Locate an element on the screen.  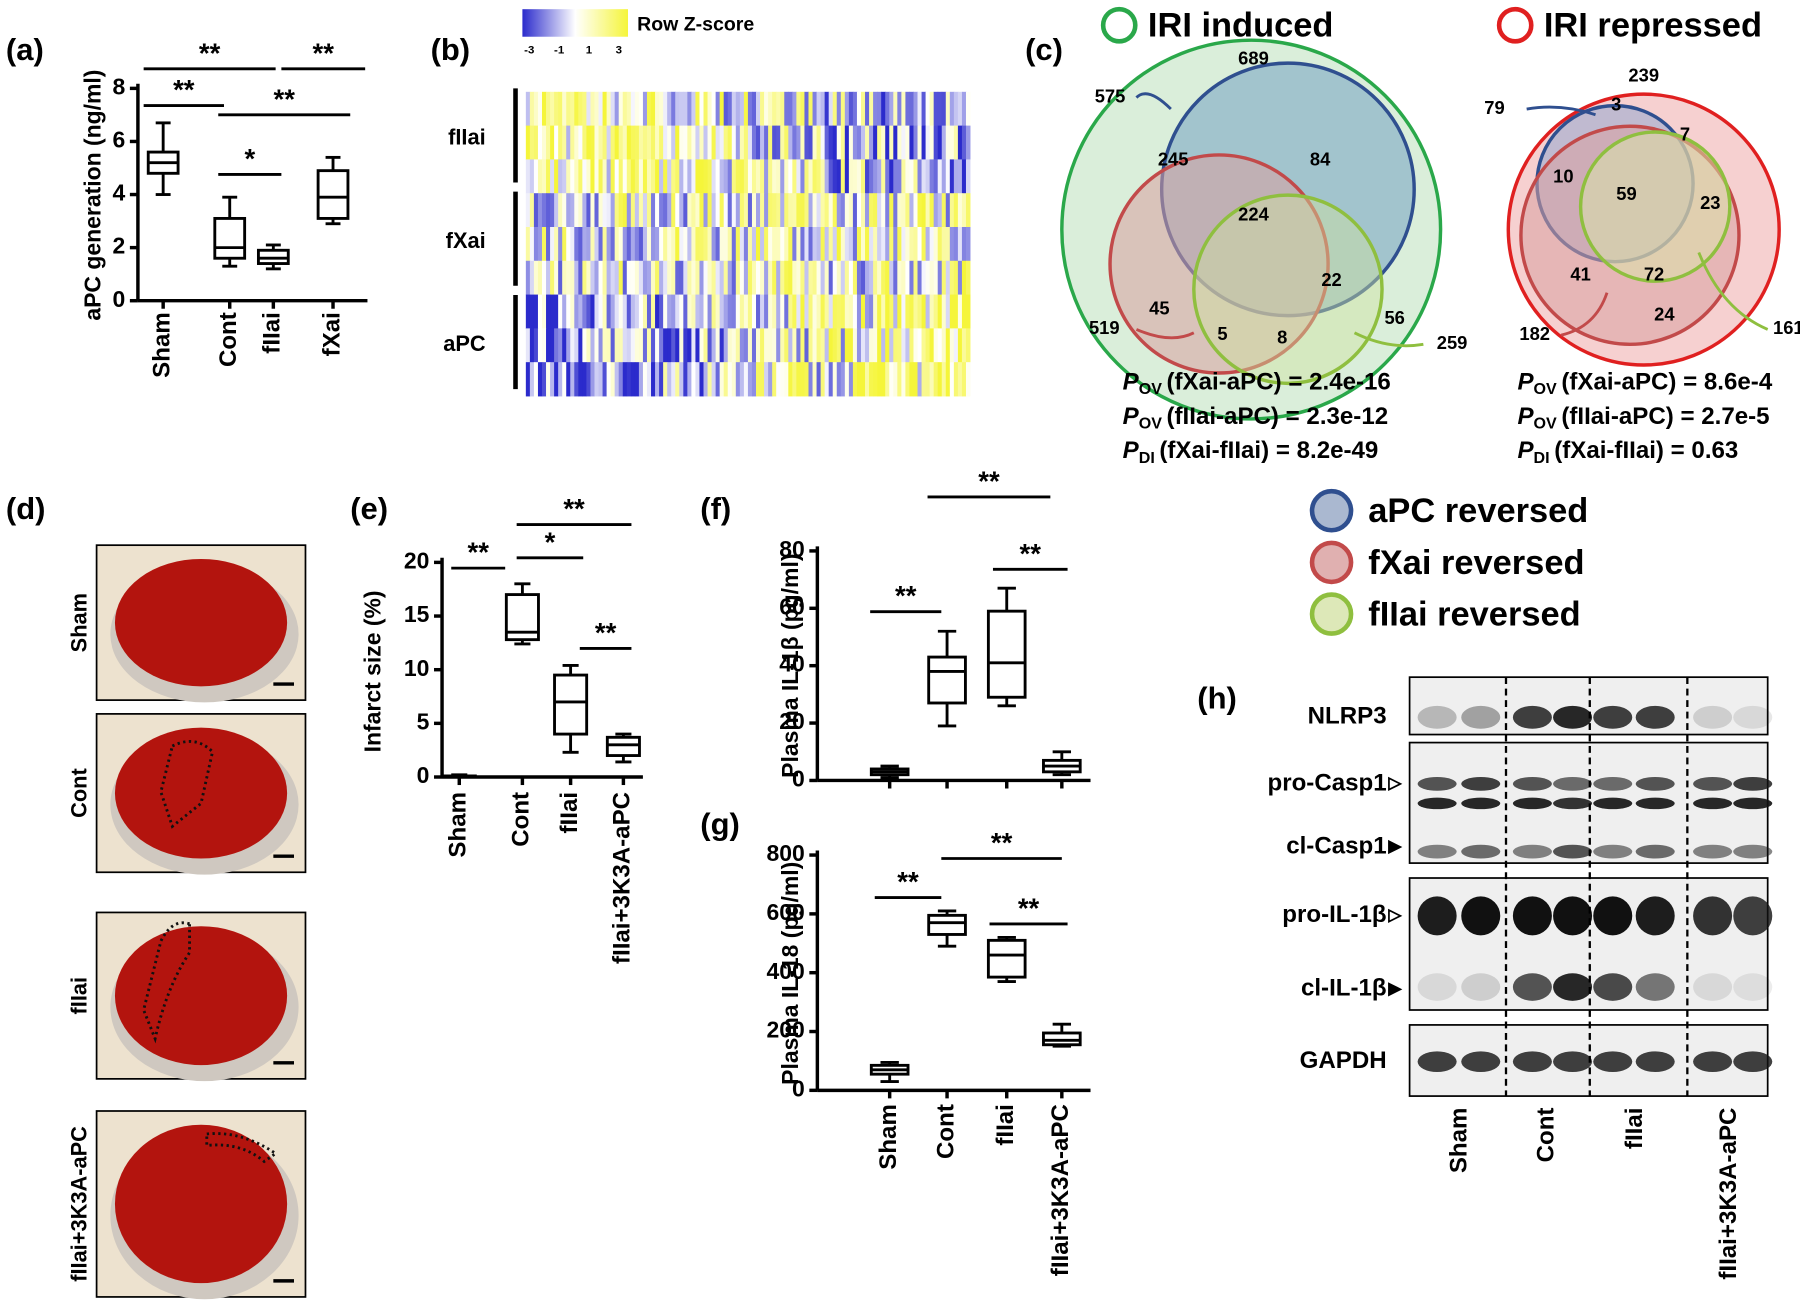
venn-count: 239 is located at coordinates (1643, 75).